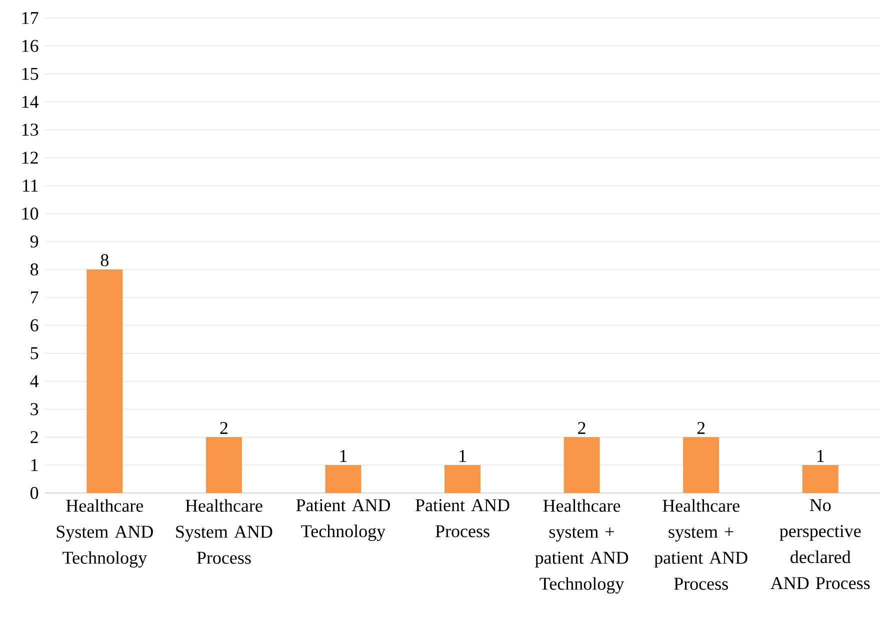 This screenshot has height=639, width=880. What do you see at coordinates (701, 544) in the screenshot?
I see `x-tick-label: Healthcare system + patient AND Process` at bounding box center [701, 544].